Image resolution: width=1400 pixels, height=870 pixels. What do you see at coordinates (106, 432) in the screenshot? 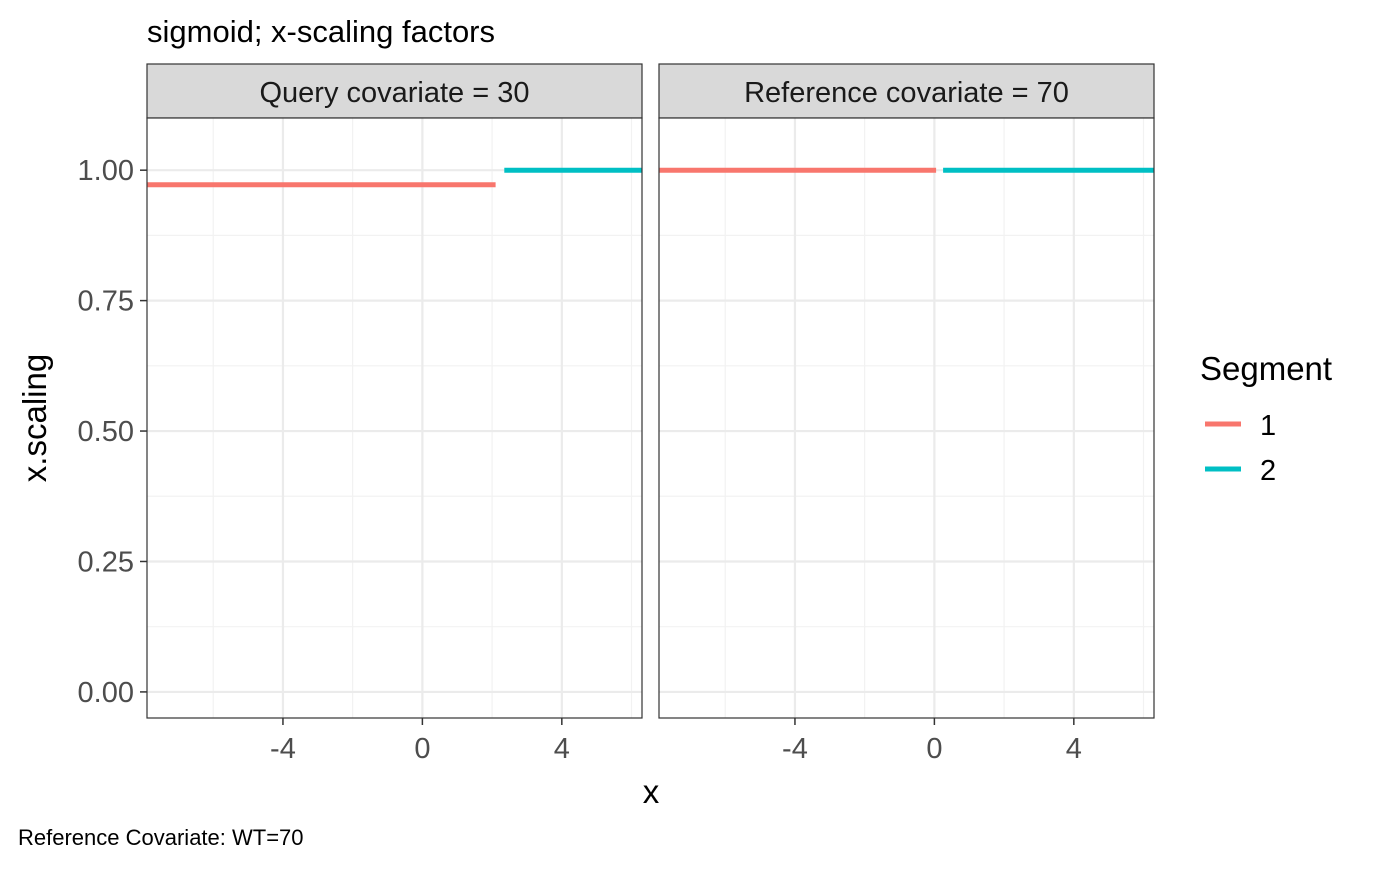
I see `y-tick-label: 0.50` at bounding box center [106, 432].